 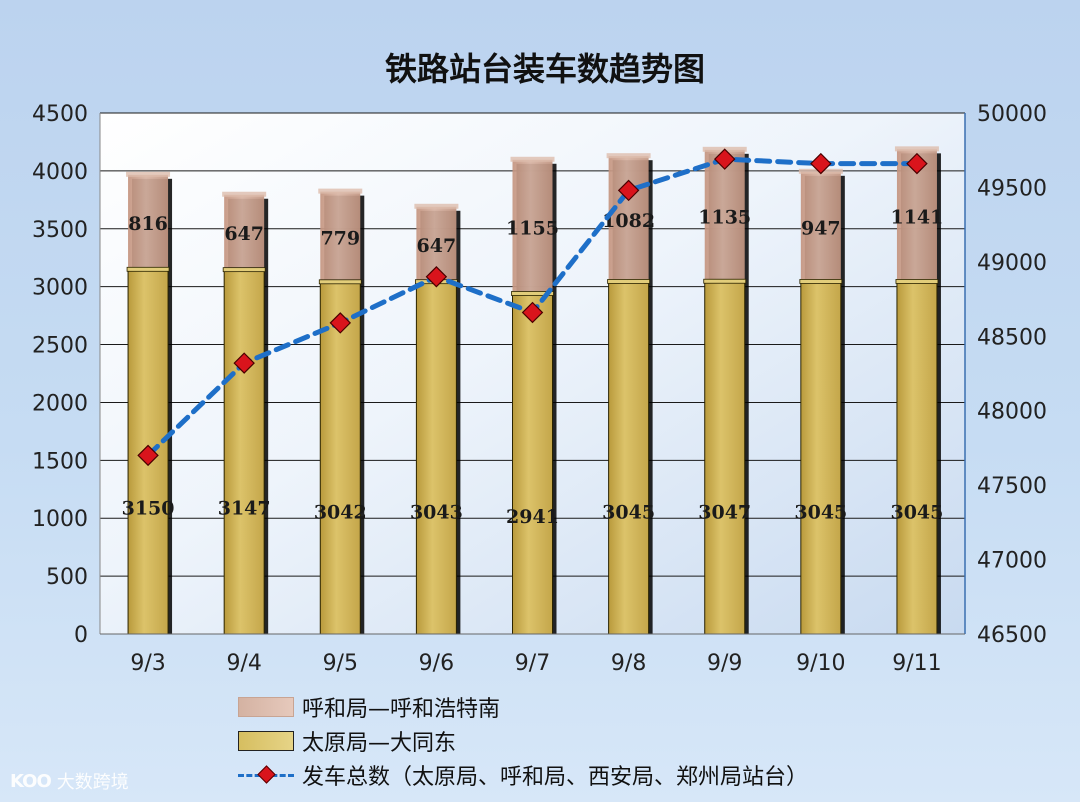 I want to click on data-label-hohhot: 1141, so click(x=916, y=217).